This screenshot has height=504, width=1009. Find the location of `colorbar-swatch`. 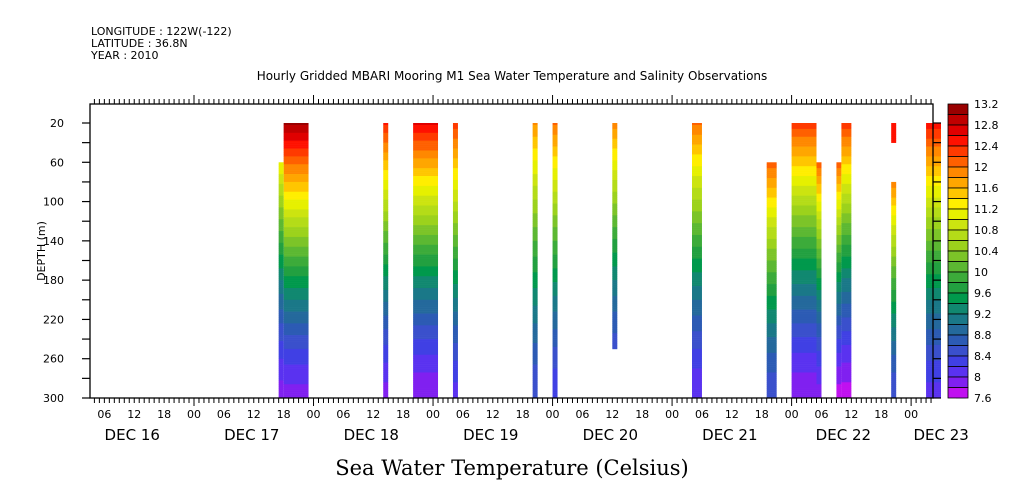

colorbar-swatch is located at coordinates (958, 151).